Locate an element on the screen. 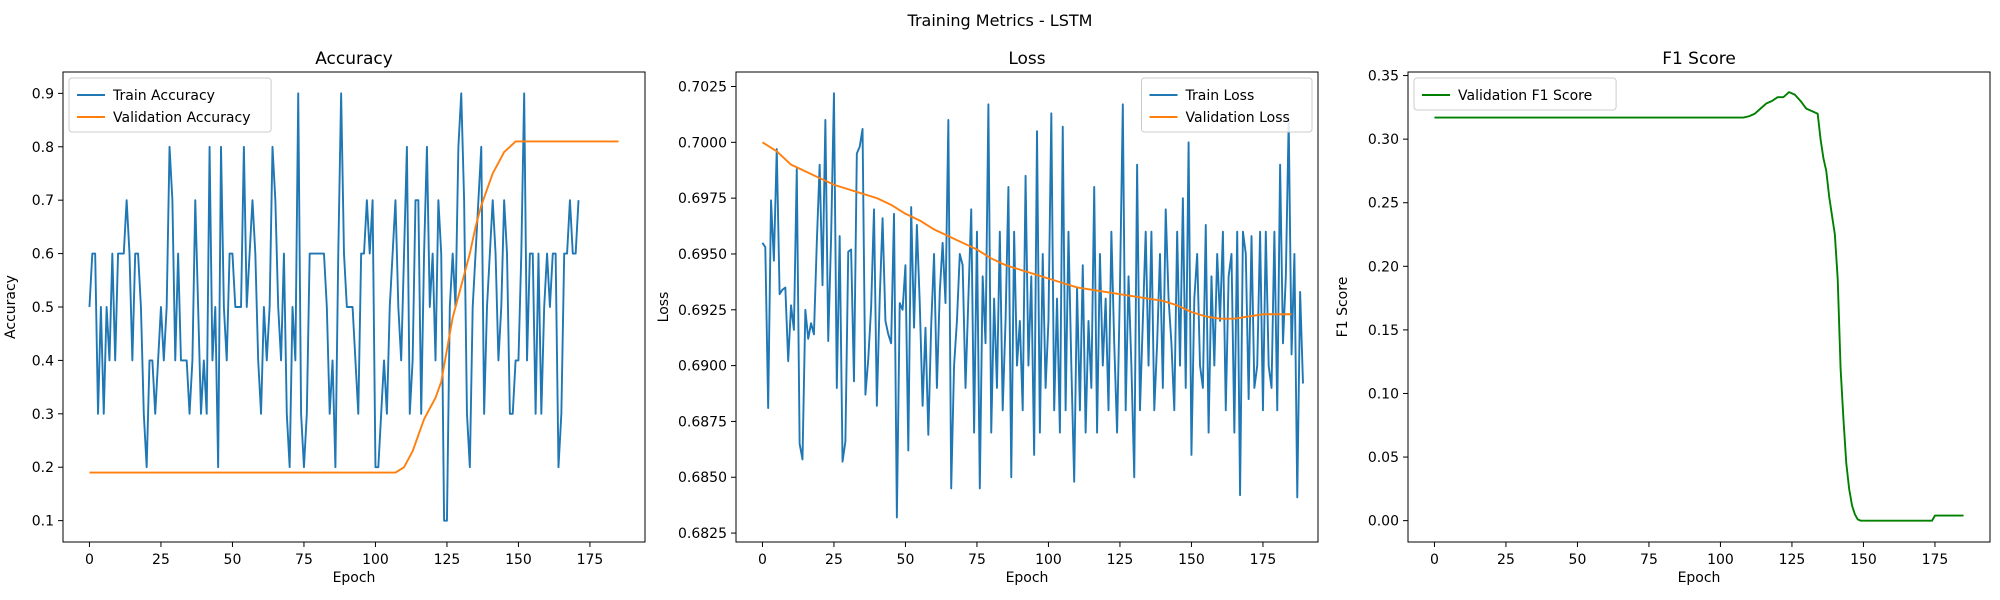 Image resolution: width=2000 pixels, height=600 pixels. f1-score-legend: Validation F1 Score is located at coordinates (1515, 94).